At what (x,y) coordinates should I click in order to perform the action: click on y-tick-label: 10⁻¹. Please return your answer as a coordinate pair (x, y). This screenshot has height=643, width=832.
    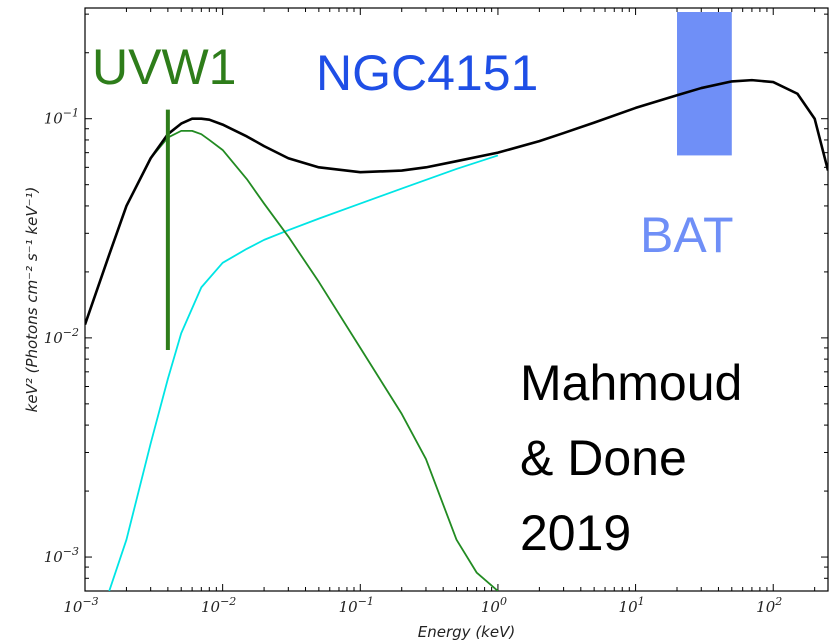
    Looking at the image, I should click on (61, 117).